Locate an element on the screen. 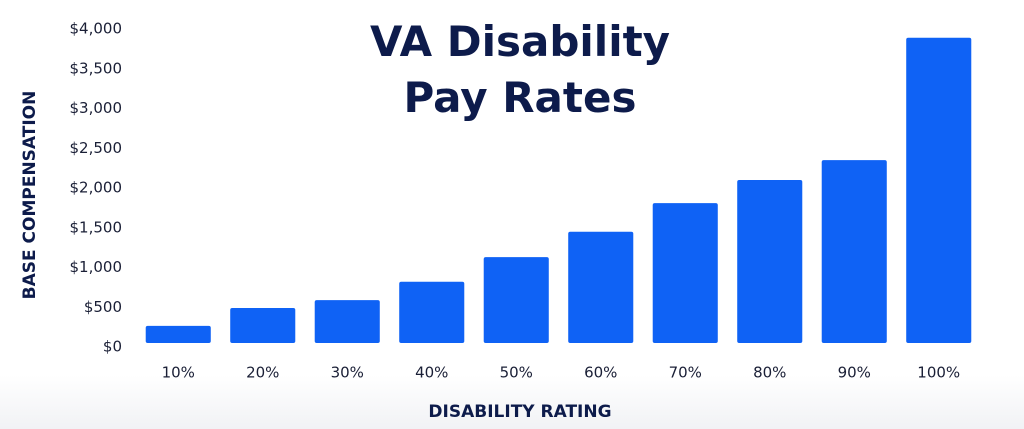 The width and height of the screenshot is (1024, 429). x-tick-label: 100% is located at coordinates (938, 373).